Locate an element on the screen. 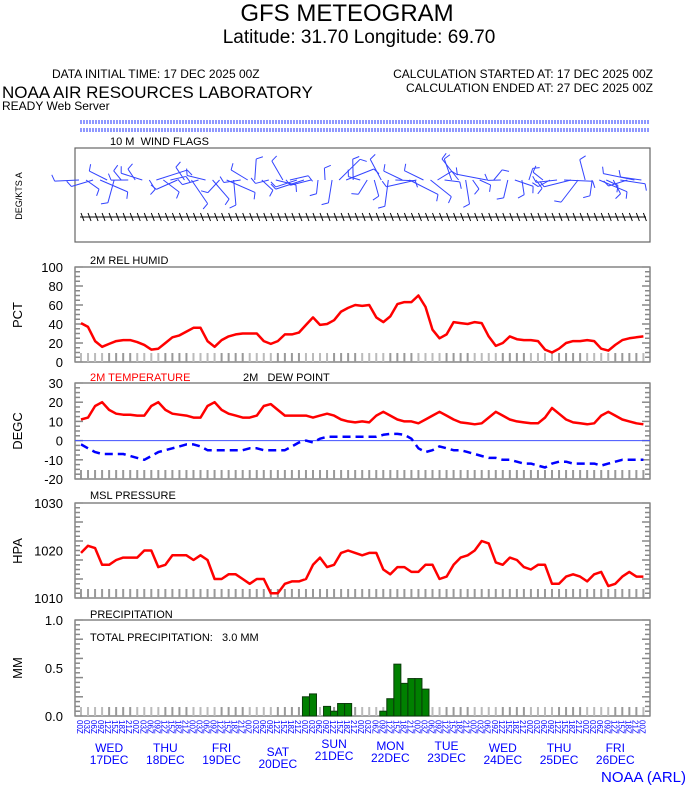 This screenshot has width=694, height=788. precip-panel-title: PRECIPITATION is located at coordinates (131, 615).